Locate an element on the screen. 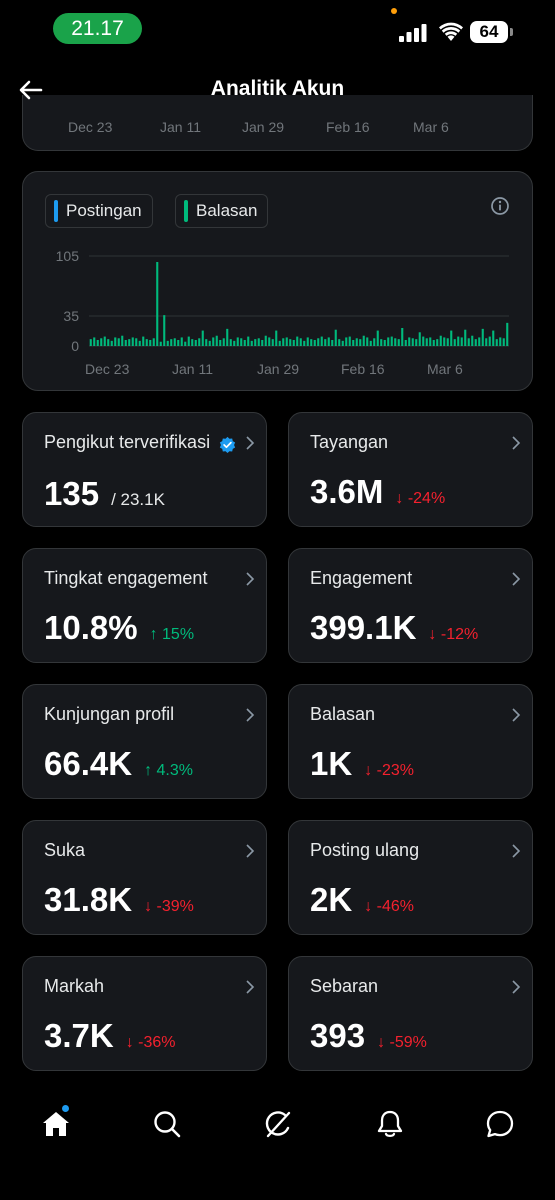 The height and width of the screenshot is (1200, 555). nav-search is located at coordinates (167, 1124).